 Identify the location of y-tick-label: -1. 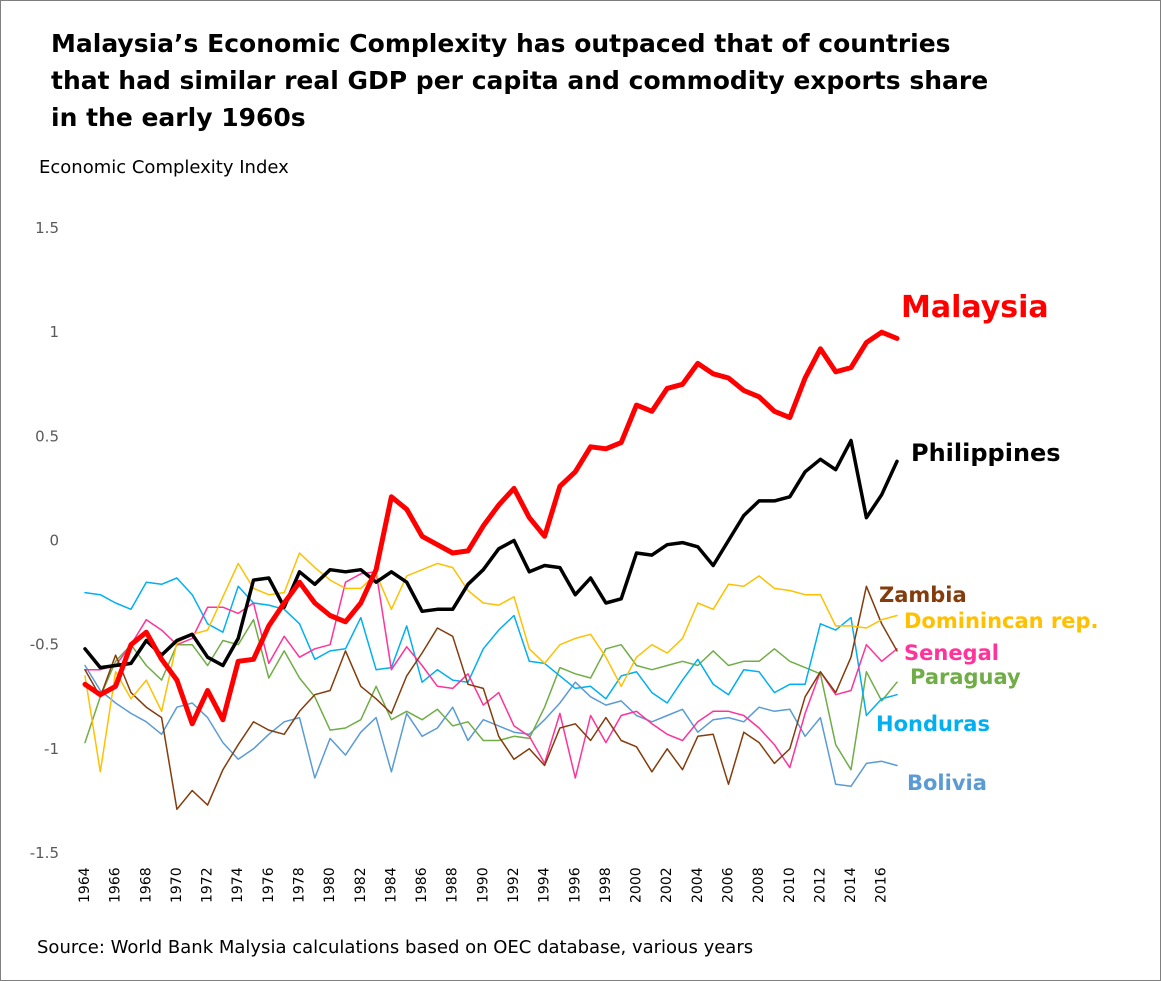
(51, 749).